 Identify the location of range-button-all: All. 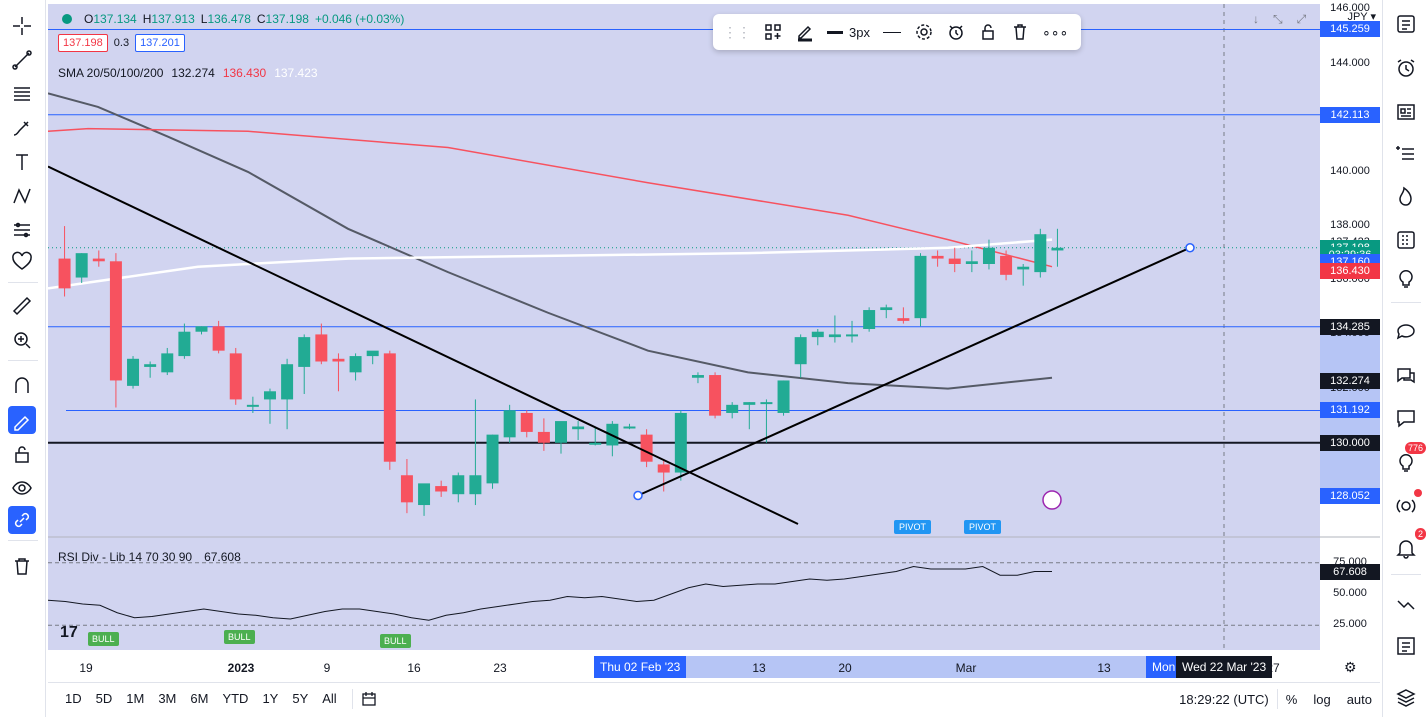
(329, 698).